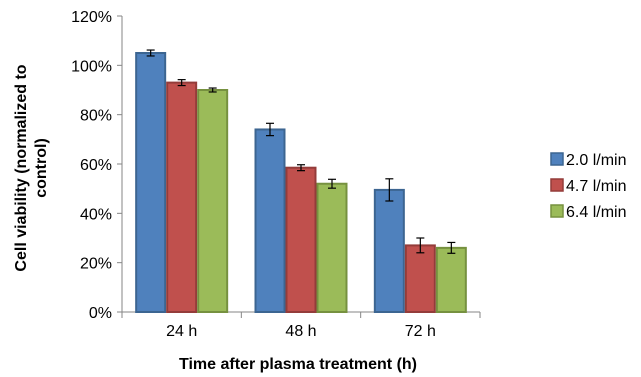  Describe the element at coordinates (420, 331) in the screenshot. I see `x-tick-label: 72 h` at that location.